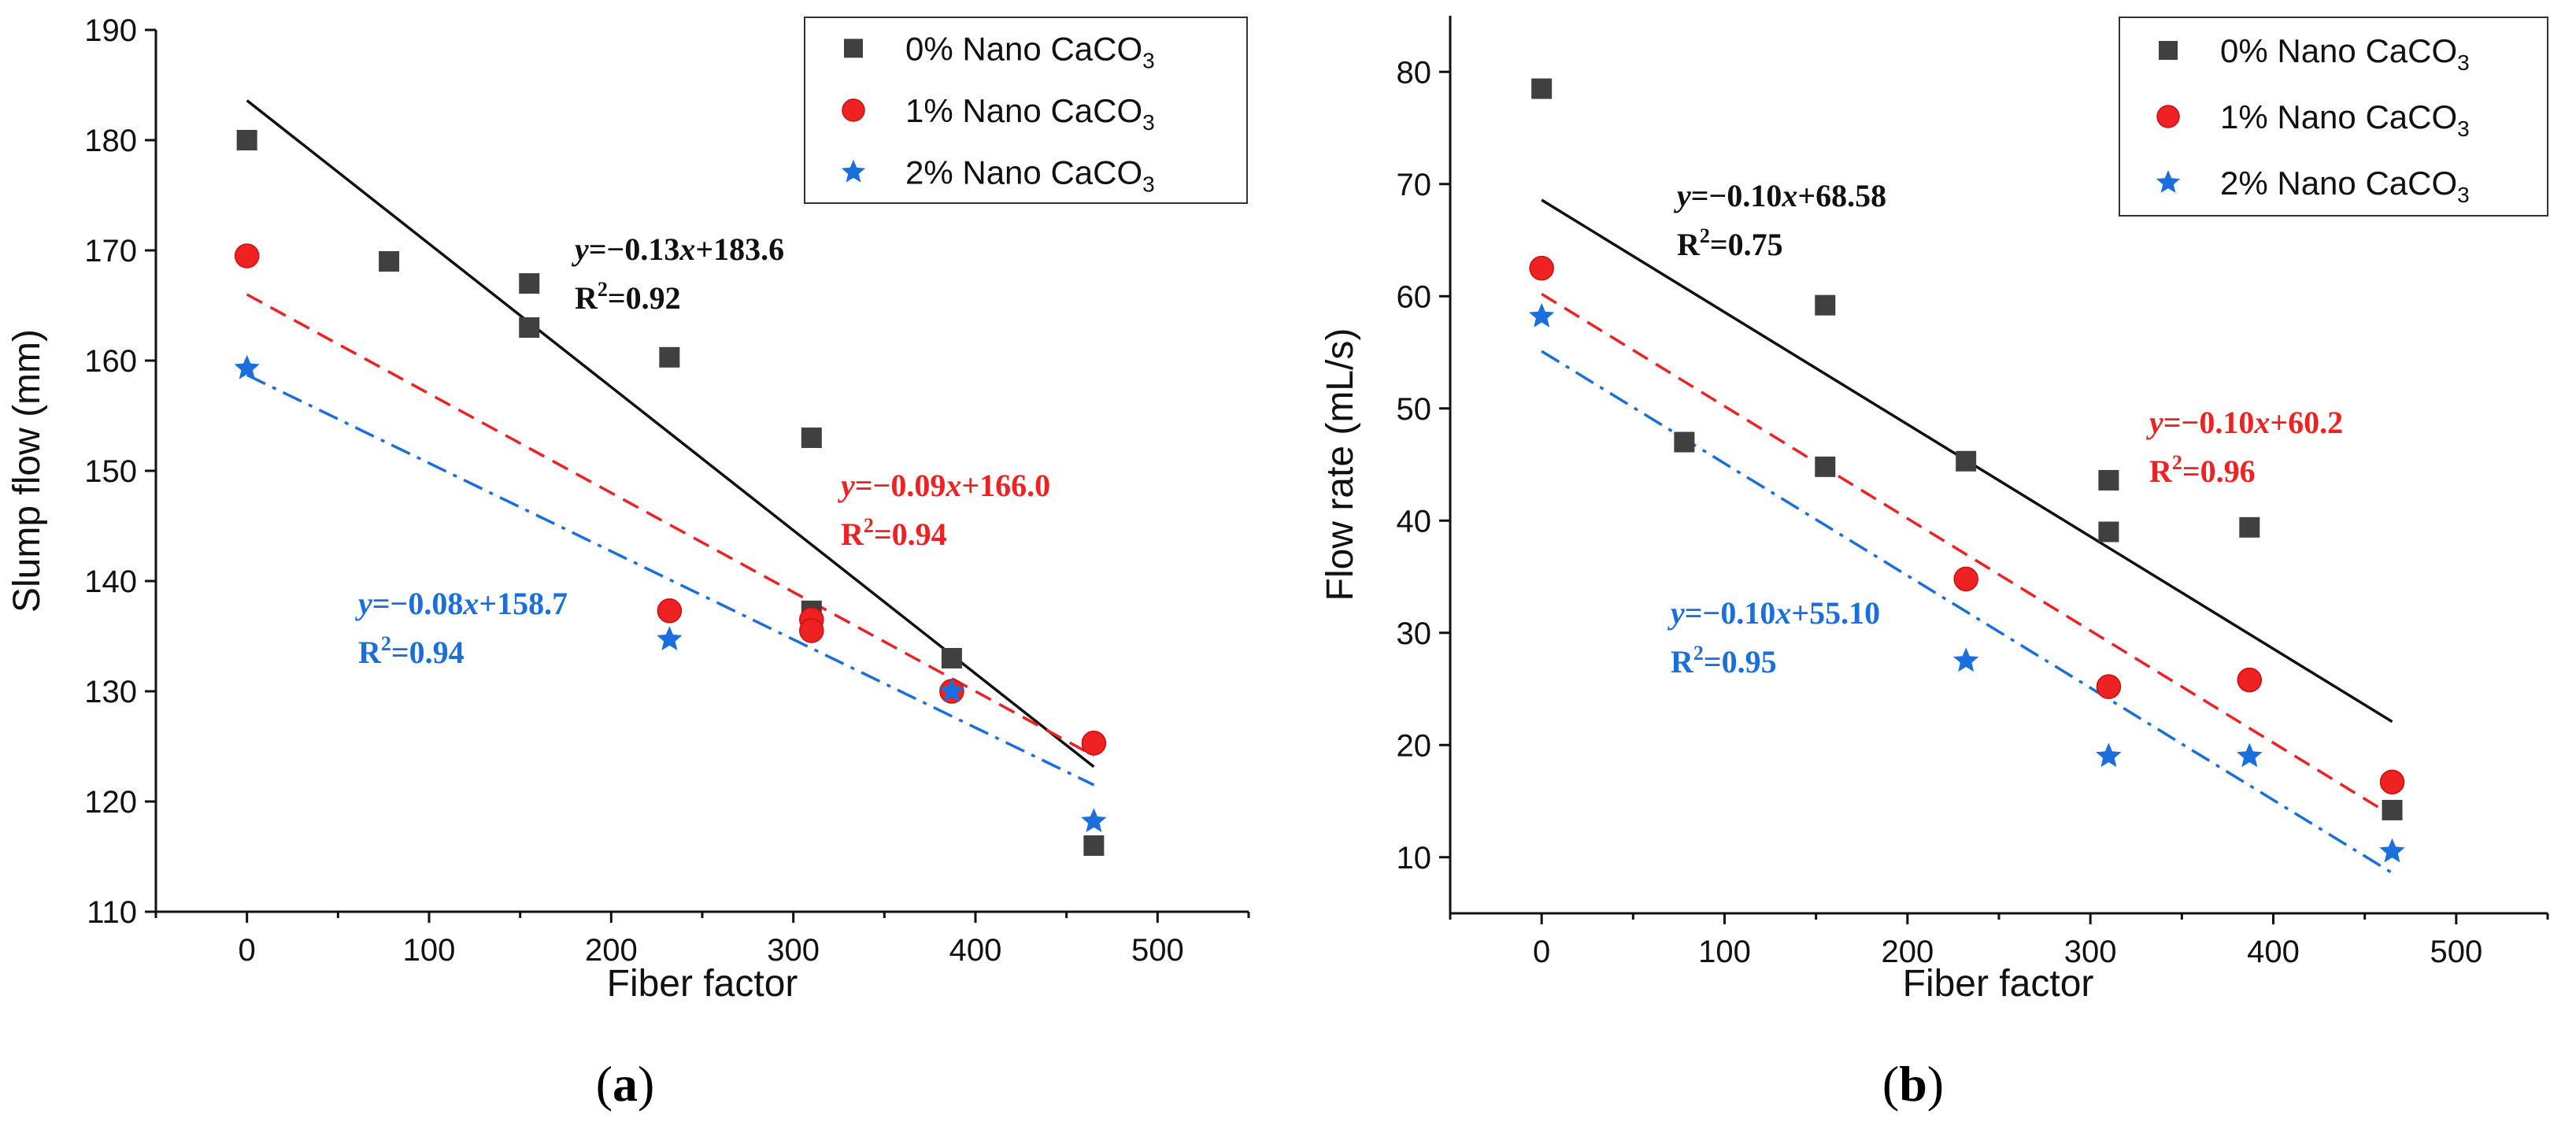  What do you see at coordinates (110, 362) in the screenshot?
I see `y-tick-label: 160` at bounding box center [110, 362].